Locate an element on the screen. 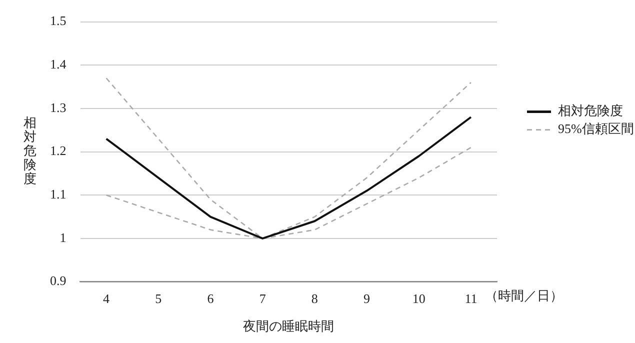 The height and width of the screenshot is (343, 635). legend-label: 95%信頼区間 is located at coordinates (596, 128).